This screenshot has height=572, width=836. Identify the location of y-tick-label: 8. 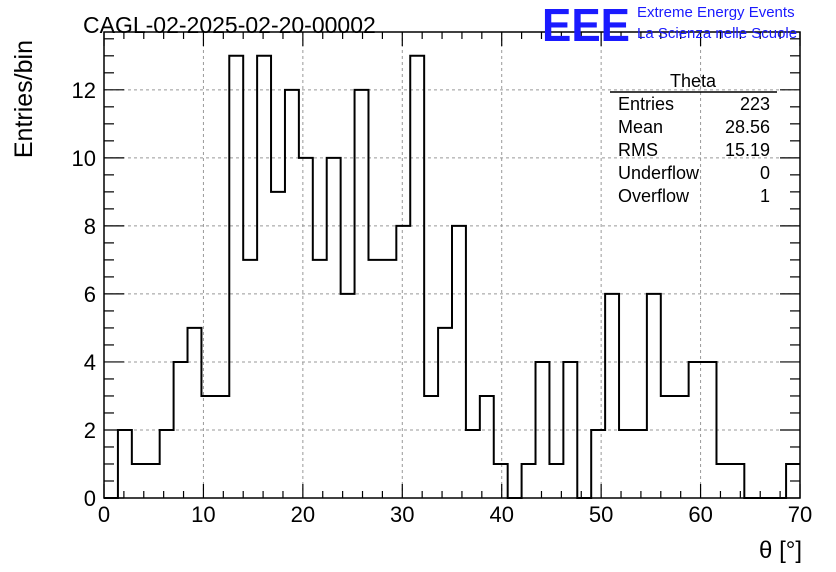
(90, 226).